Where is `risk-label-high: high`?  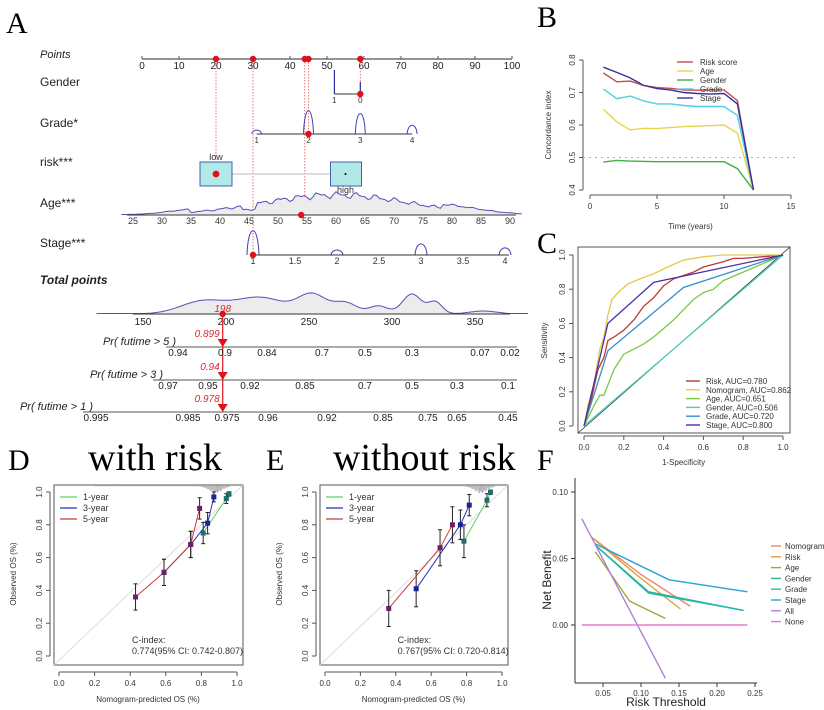
risk-label-high: high is located at coordinates (345, 190).